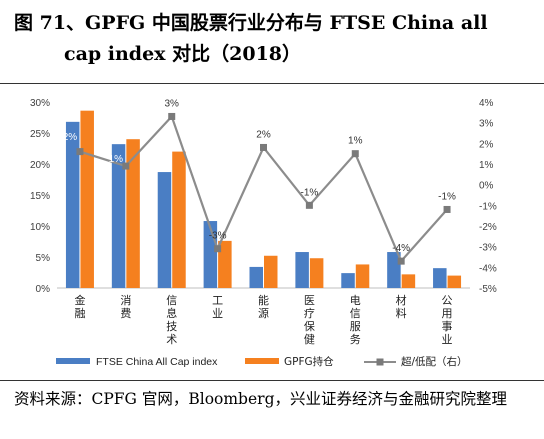 The height and width of the screenshot is (439, 544). What do you see at coordinates (218, 236) in the screenshot?
I see `diff-data-label: -3%` at bounding box center [218, 236].